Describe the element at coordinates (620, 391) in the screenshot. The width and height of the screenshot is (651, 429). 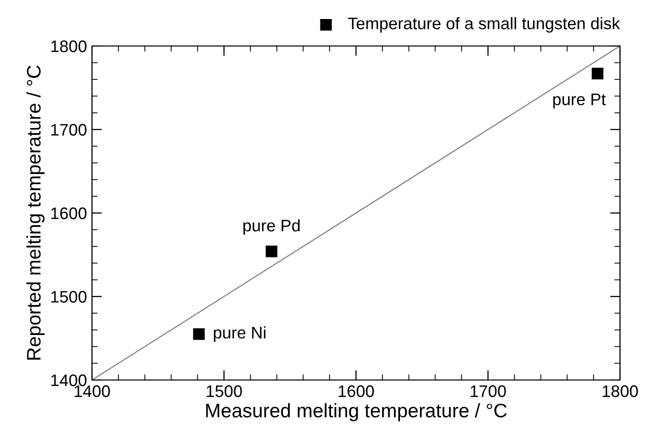
I see `x-tick-label: 1800` at that location.